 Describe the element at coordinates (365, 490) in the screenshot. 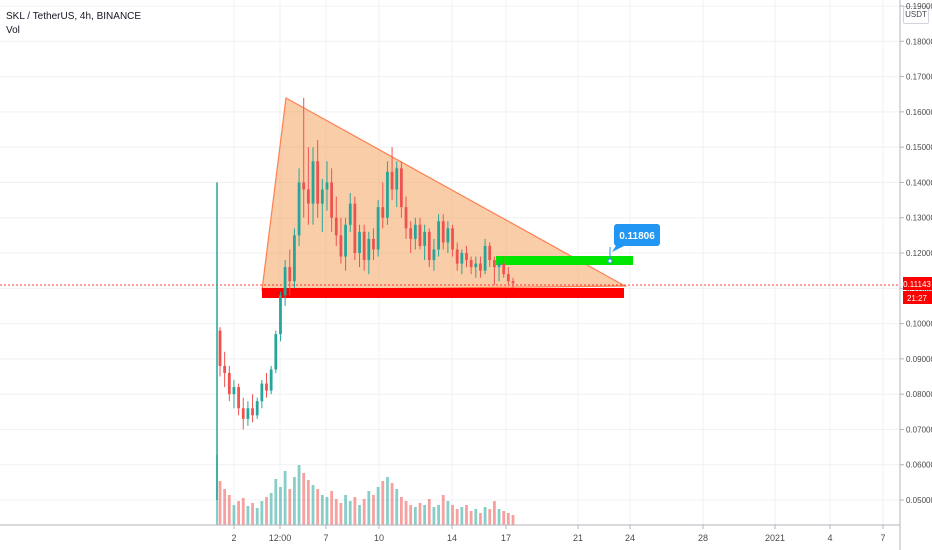

I see `volume-bars` at that location.